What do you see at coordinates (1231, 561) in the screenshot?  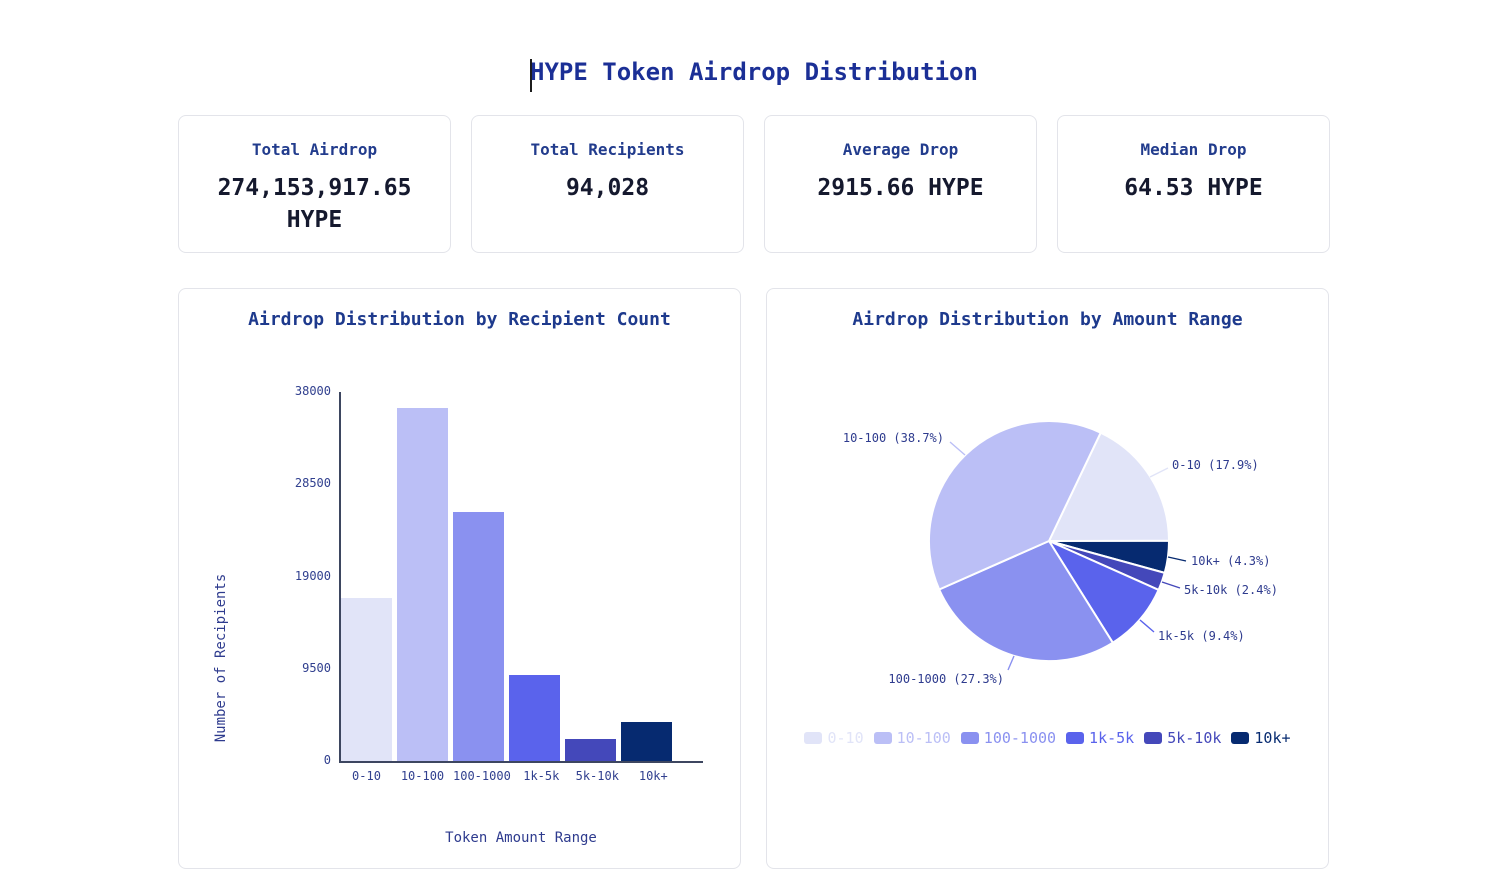 I see `pie-slice-label: 10k+ (4.3%)` at bounding box center [1231, 561].